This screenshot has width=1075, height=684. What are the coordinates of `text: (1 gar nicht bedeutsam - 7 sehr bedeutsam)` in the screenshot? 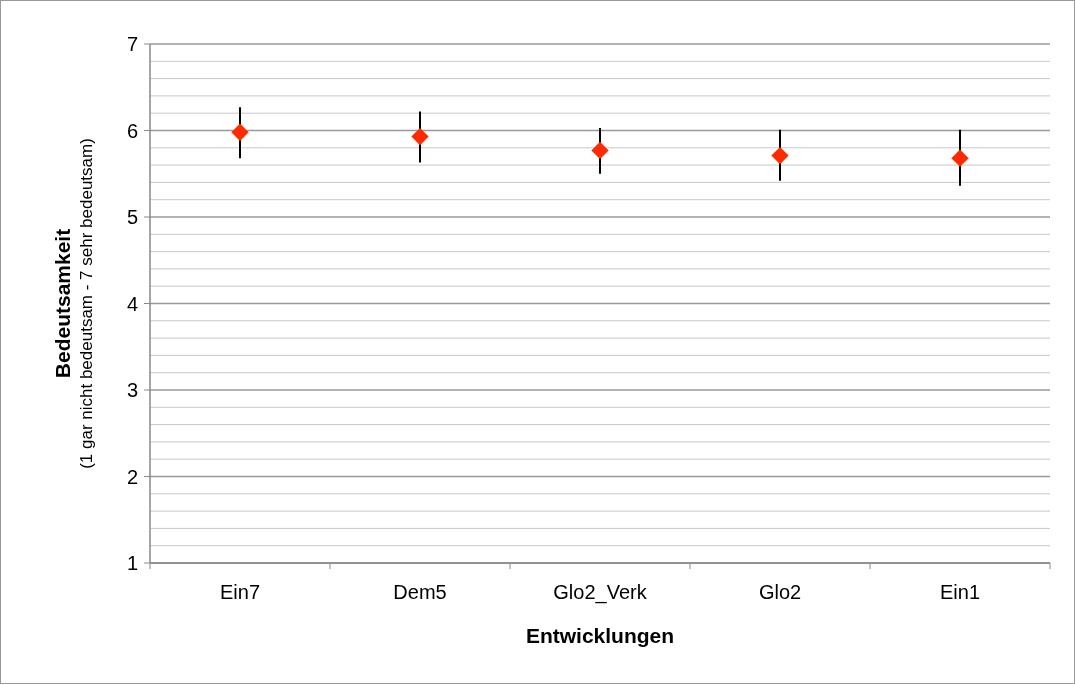 It's located at (86, 303).